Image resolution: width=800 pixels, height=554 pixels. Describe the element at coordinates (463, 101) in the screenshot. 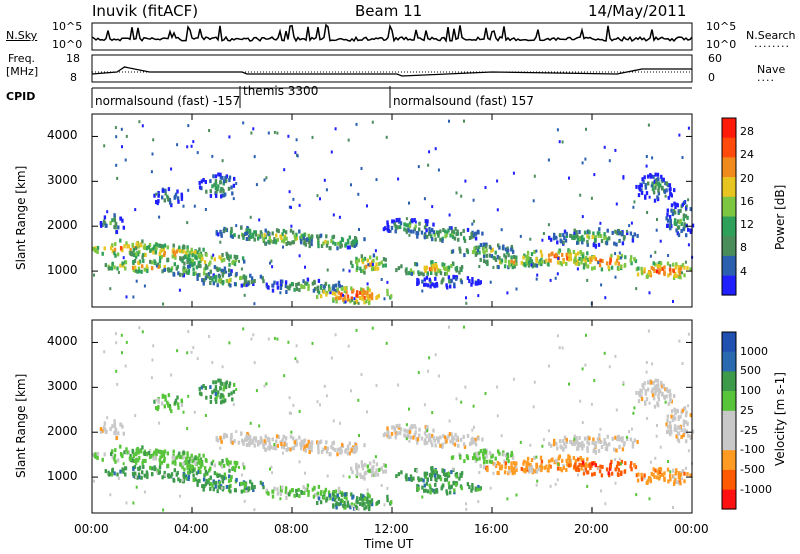

I see `cpid-mode-3: normalsound (fast) 157` at that location.